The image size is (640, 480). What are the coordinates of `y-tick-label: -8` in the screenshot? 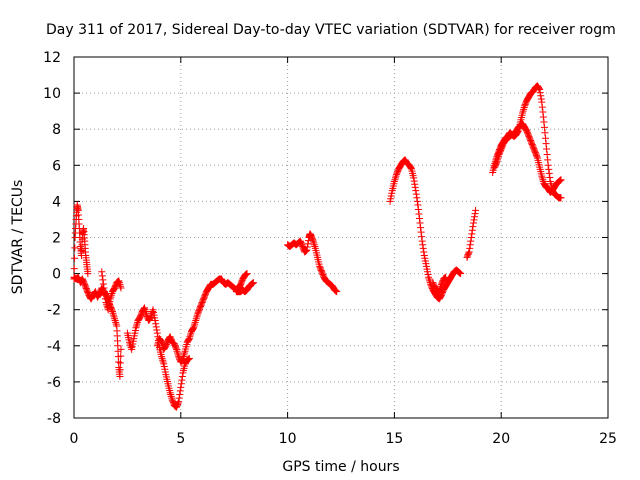 It's located at (54, 419).